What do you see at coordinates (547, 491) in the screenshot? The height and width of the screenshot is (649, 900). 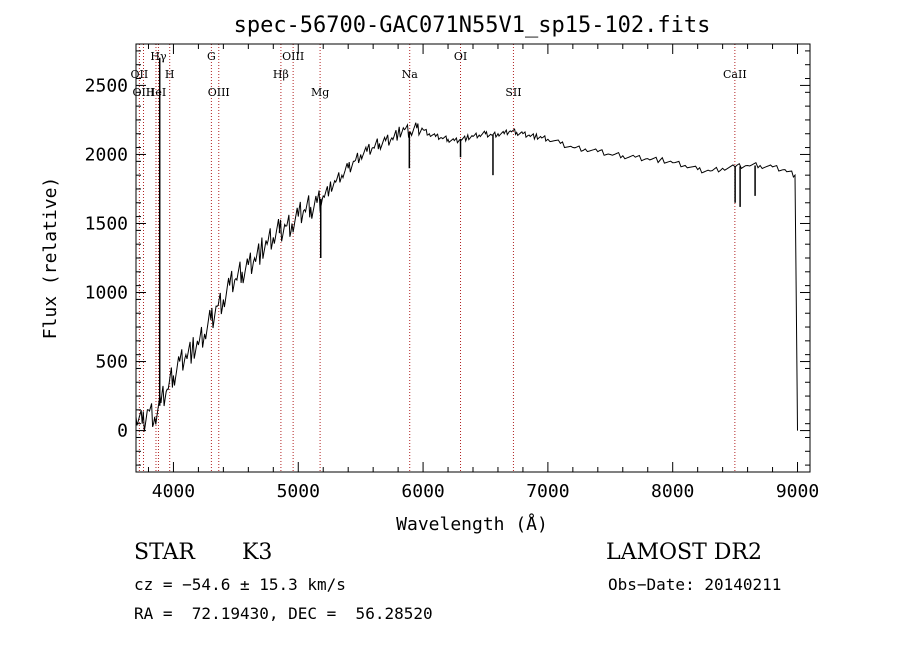 I see `x-tick-label-3: 7000` at bounding box center [547, 491].